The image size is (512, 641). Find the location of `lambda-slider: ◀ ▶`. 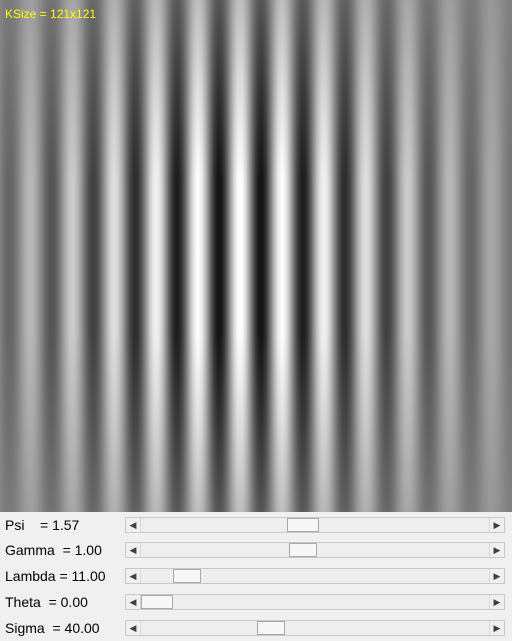

lambda-slider: ◀ ▶ is located at coordinates (315, 576).